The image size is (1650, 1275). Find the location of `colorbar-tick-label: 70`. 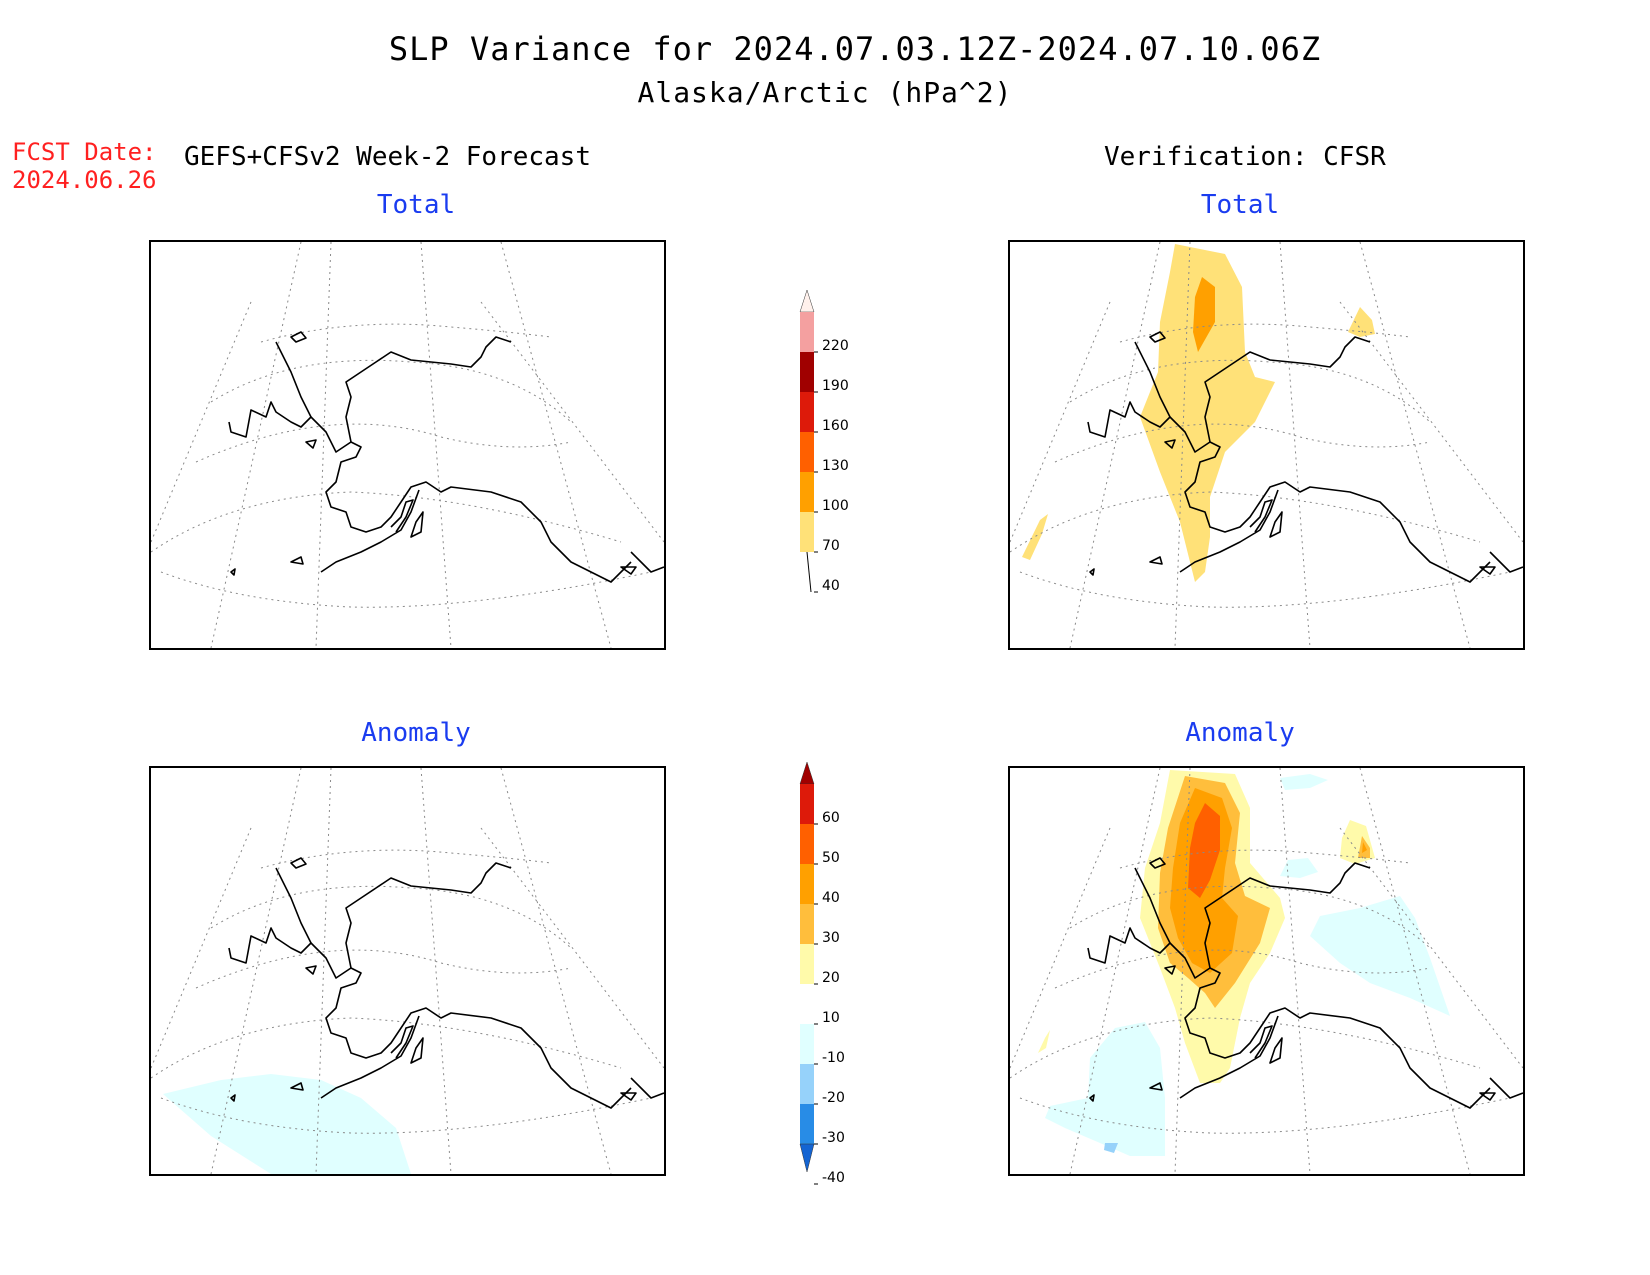

colorbar-tick-label: 70 is located at coordinates (831, 546).